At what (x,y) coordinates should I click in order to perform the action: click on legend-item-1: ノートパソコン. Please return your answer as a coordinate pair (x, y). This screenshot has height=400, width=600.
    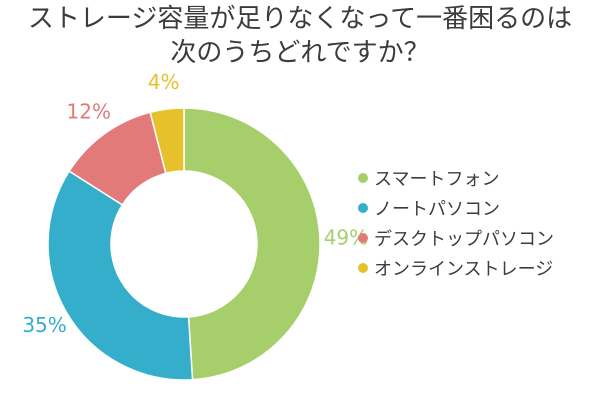
    Looking at the image, I should click on (456, 208).